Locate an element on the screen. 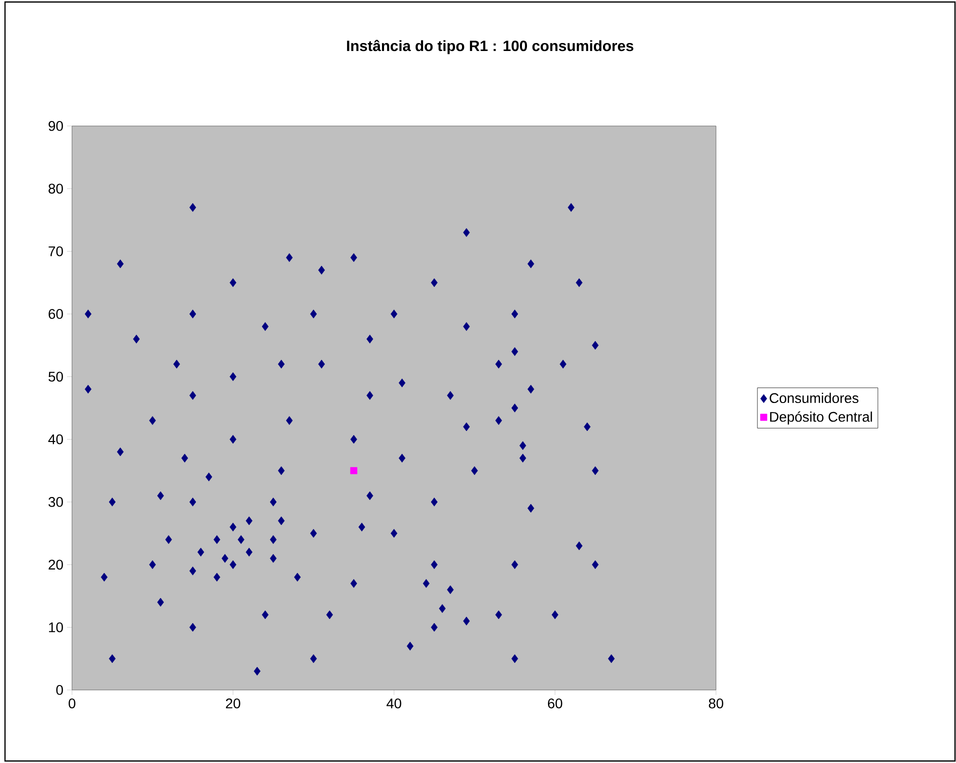  y-tick-label: 40 is located at coordinates (55, 439).